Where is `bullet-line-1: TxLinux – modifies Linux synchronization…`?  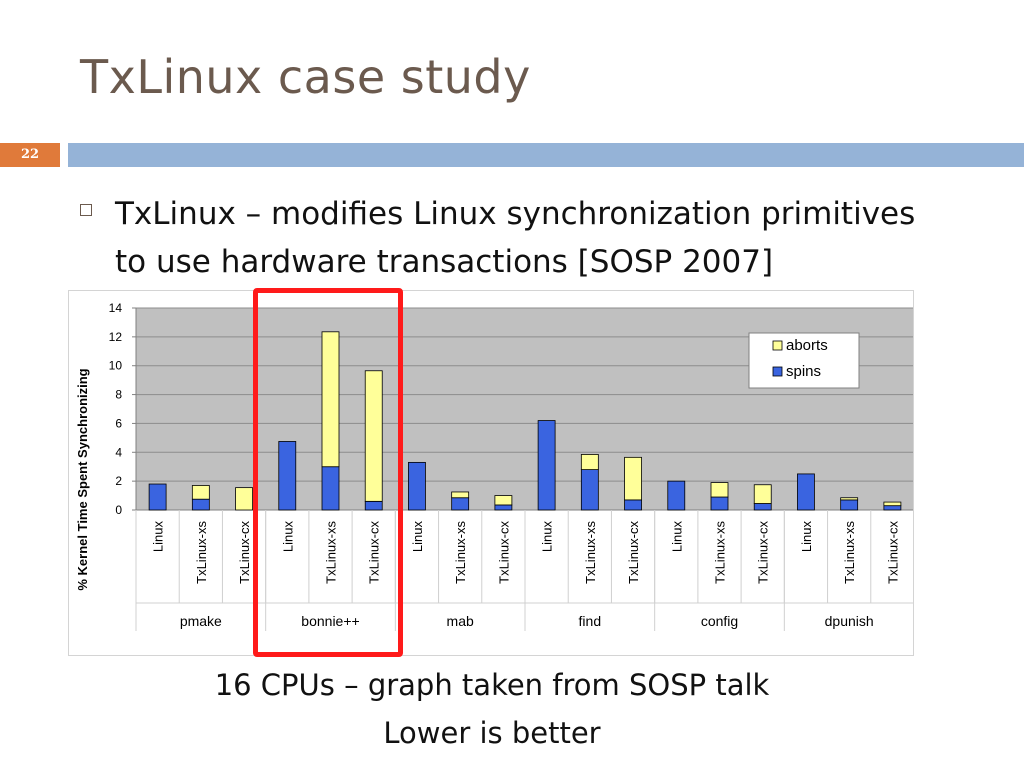 bullet-line-1: TxLinux – modifies Linux synchronization… is located at coordinates (515, 214).